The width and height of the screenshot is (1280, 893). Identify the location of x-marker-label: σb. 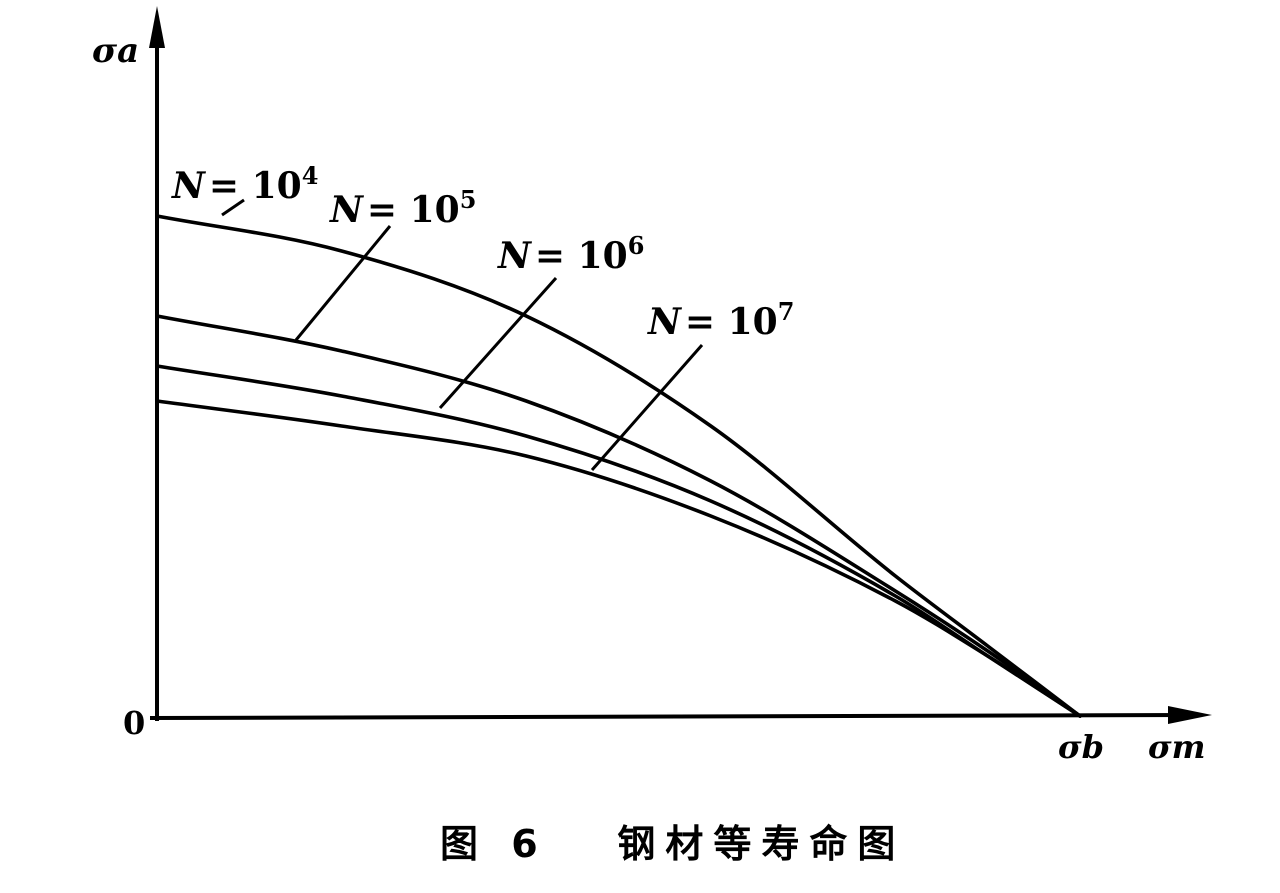
(1081, 747).